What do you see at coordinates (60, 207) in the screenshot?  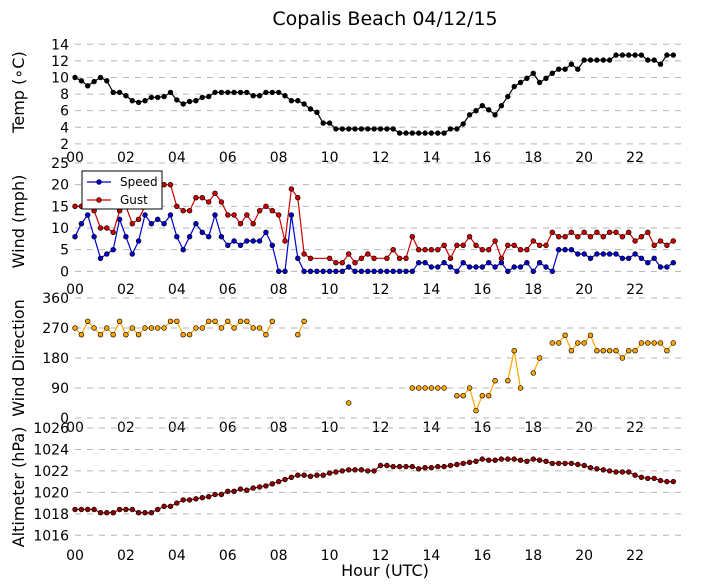 I see `y-tick-label: 15` at bounding box center [60, 207].